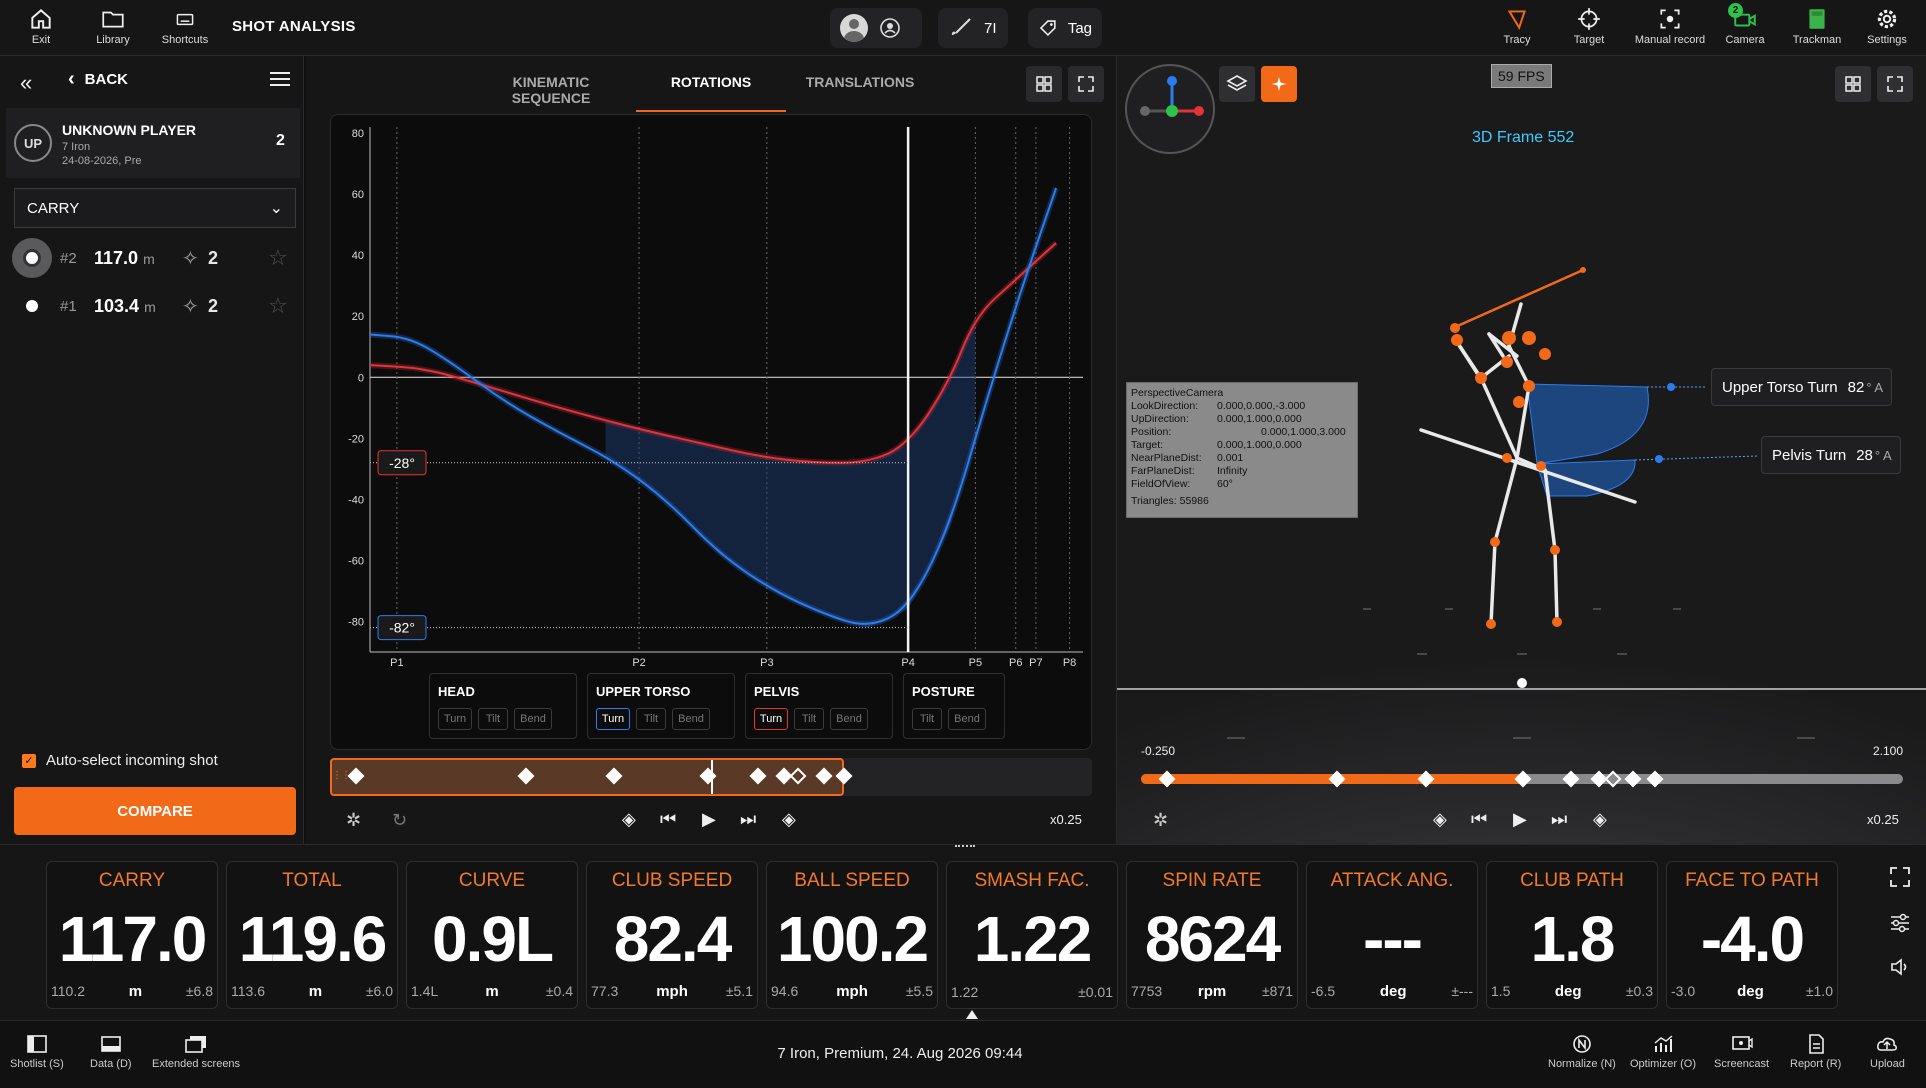  What do you see at coordinates (672, 991) in the screenshot?
I see `metric-unit: mph` at bounding box center [672, 991].